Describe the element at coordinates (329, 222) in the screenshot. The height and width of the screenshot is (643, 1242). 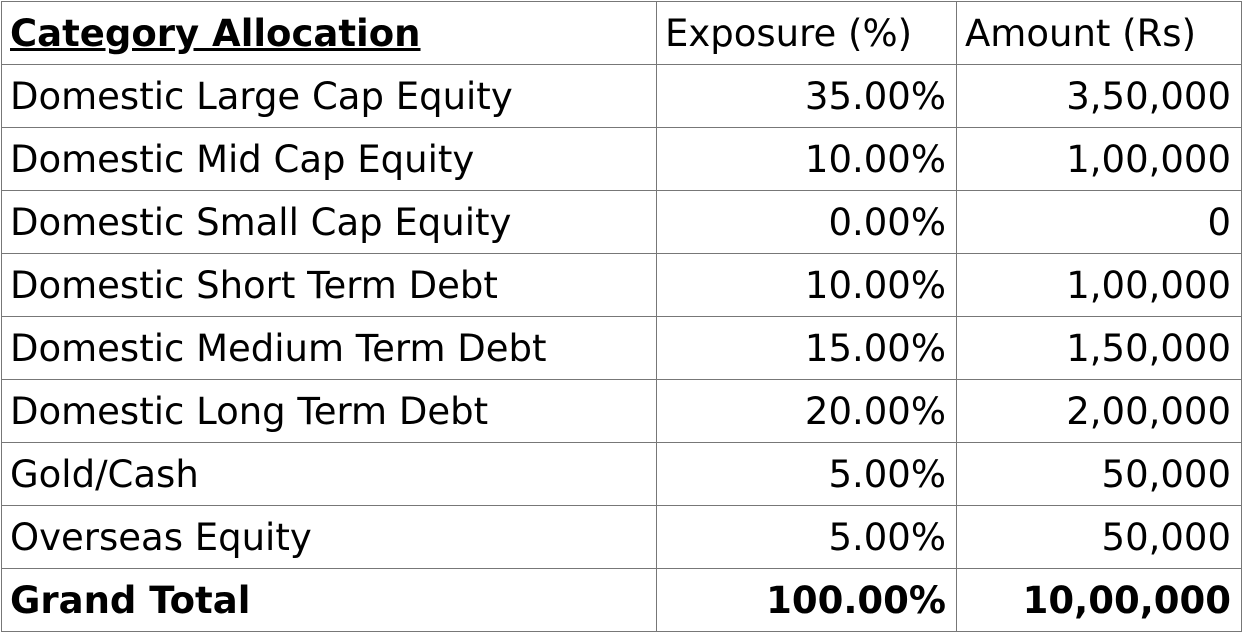
I see `row-category: Domestic Small Cap Equity` at that location.